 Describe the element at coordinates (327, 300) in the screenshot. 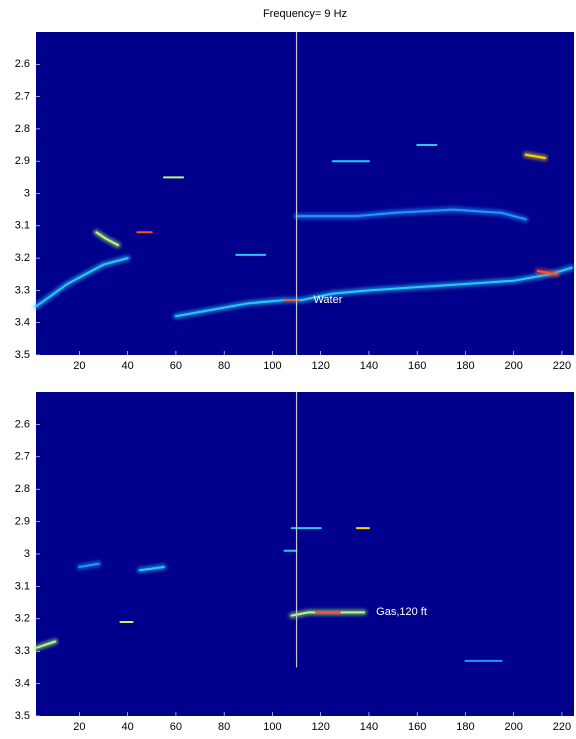

I see `annotation: Water` at that location.